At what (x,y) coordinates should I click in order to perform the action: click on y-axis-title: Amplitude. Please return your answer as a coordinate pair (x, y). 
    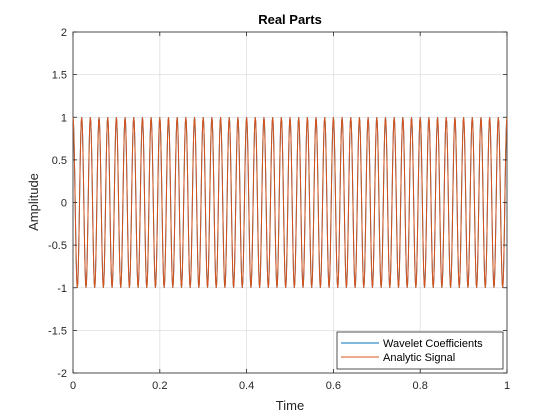
    Looking at the image, I should click on (33, 202).